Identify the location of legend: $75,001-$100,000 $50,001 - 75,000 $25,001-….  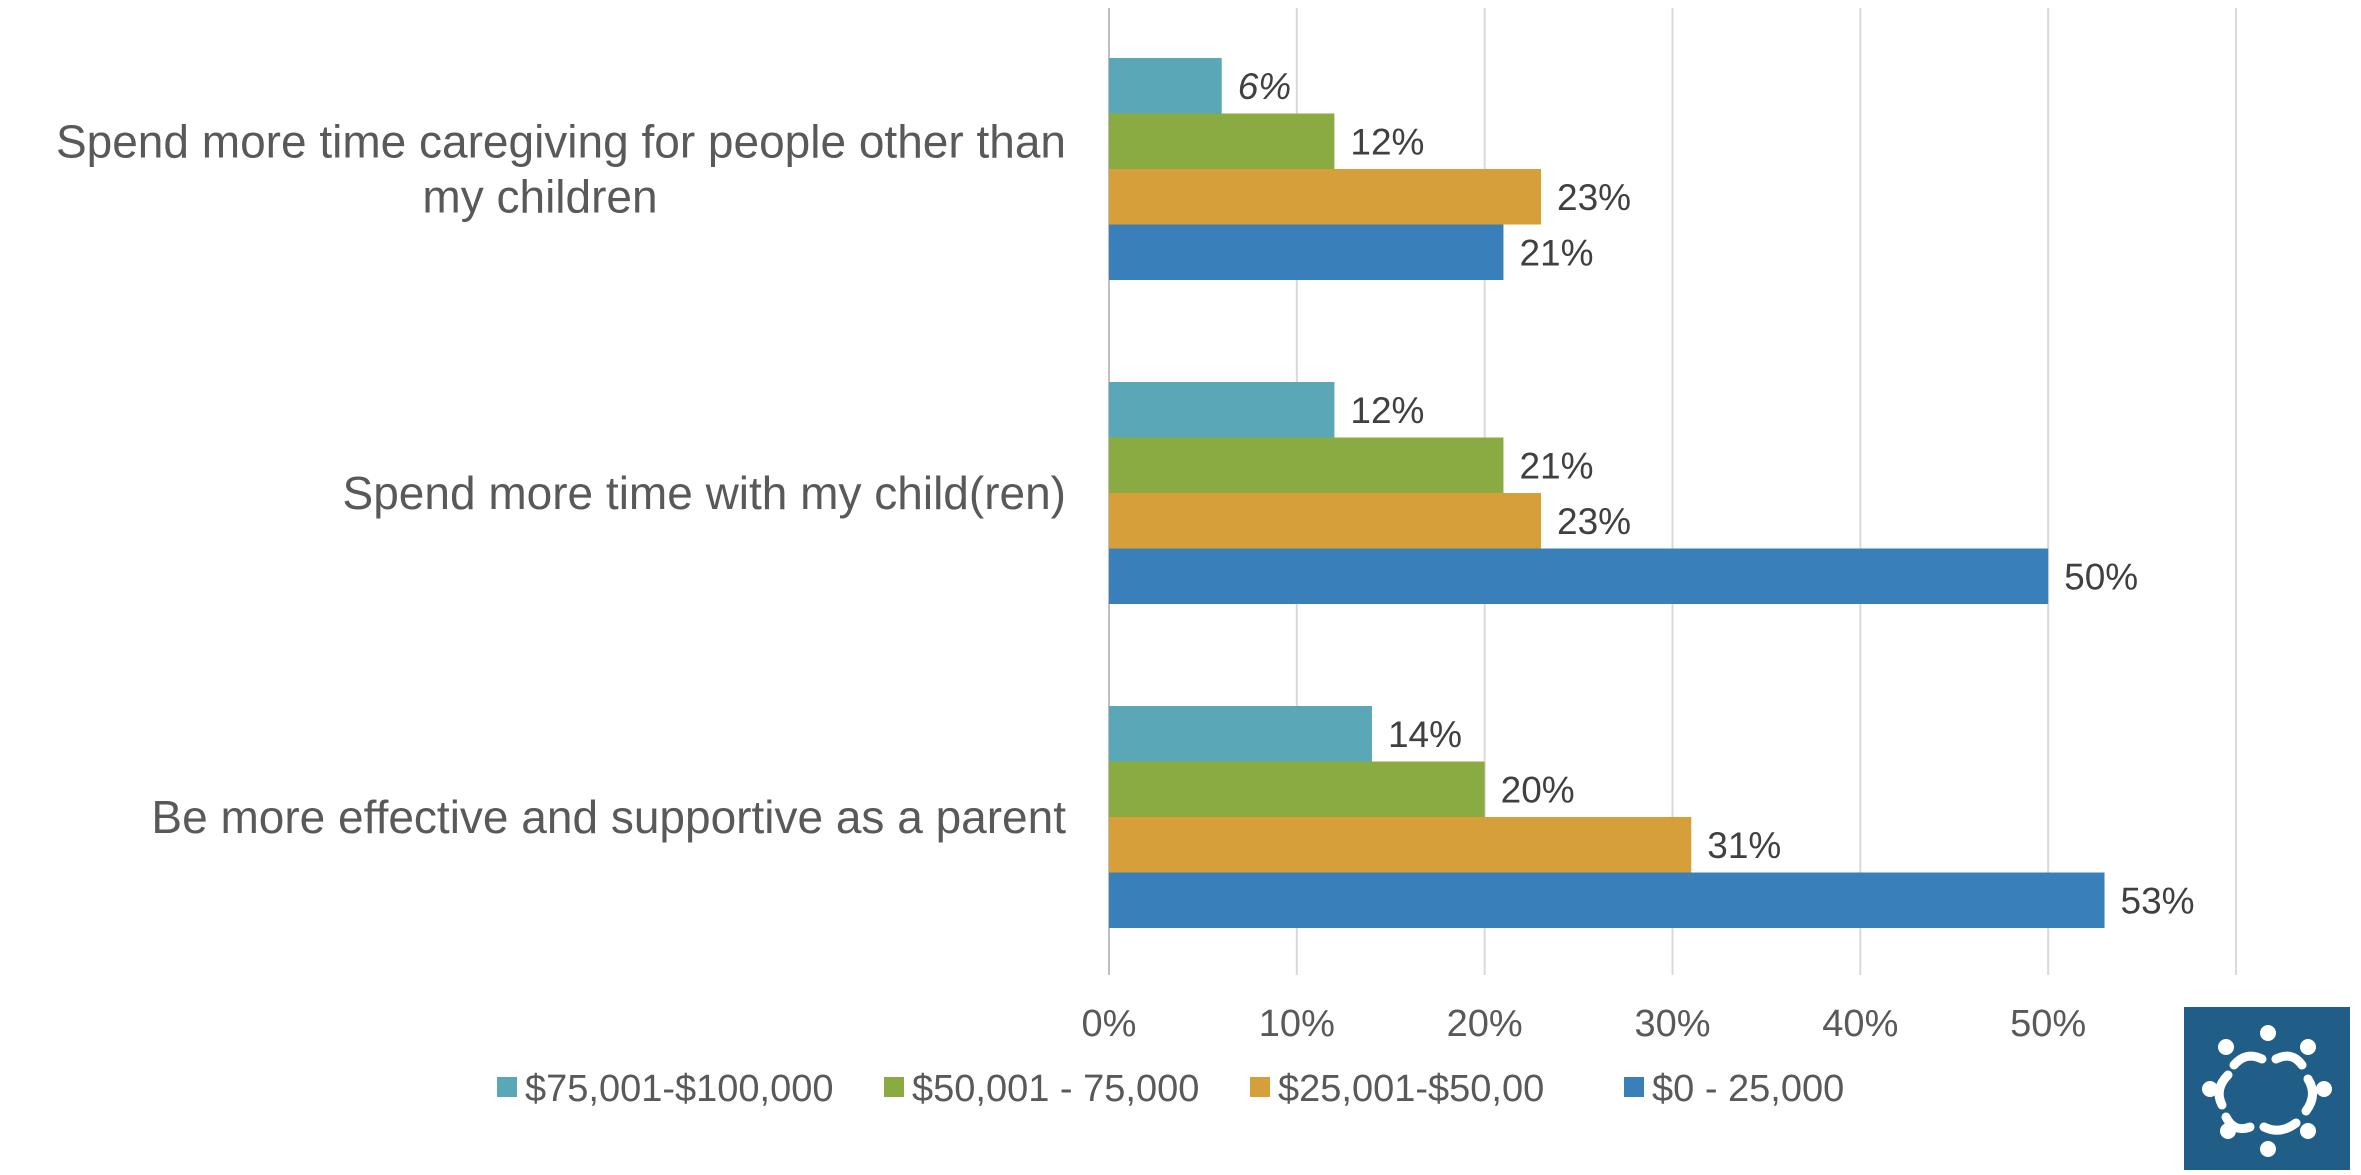
(1170, 1089).